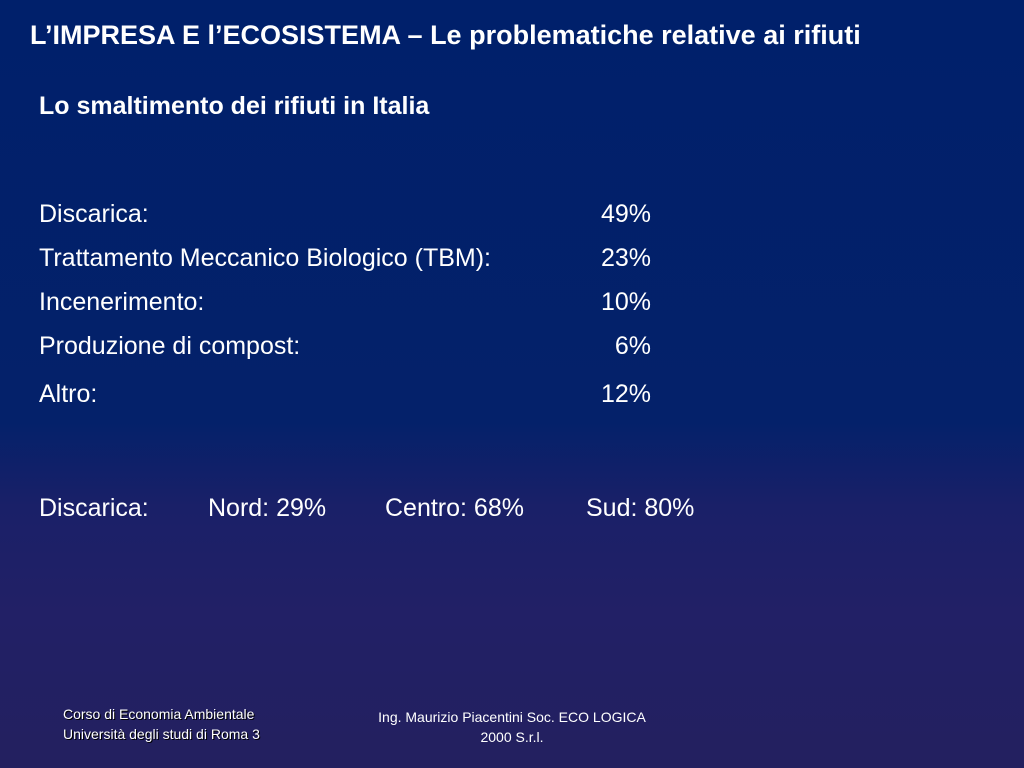 The width and height of the screenshot is (1024, 768). What do you see at coordinates (345, 350) in the screenshot?
I see `stat-row-compost: Produzione di compost: 6%` at bounding box center [345, 350].